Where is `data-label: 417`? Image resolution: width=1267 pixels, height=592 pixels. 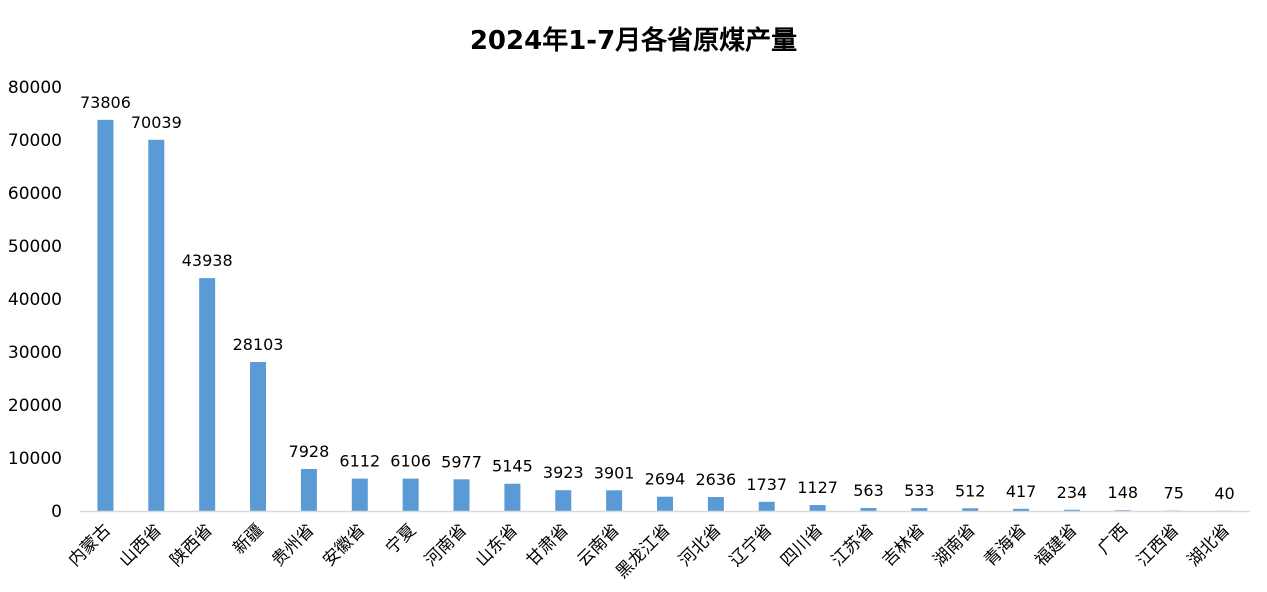
data-label: 417 is located at coordinates (1021, 491).